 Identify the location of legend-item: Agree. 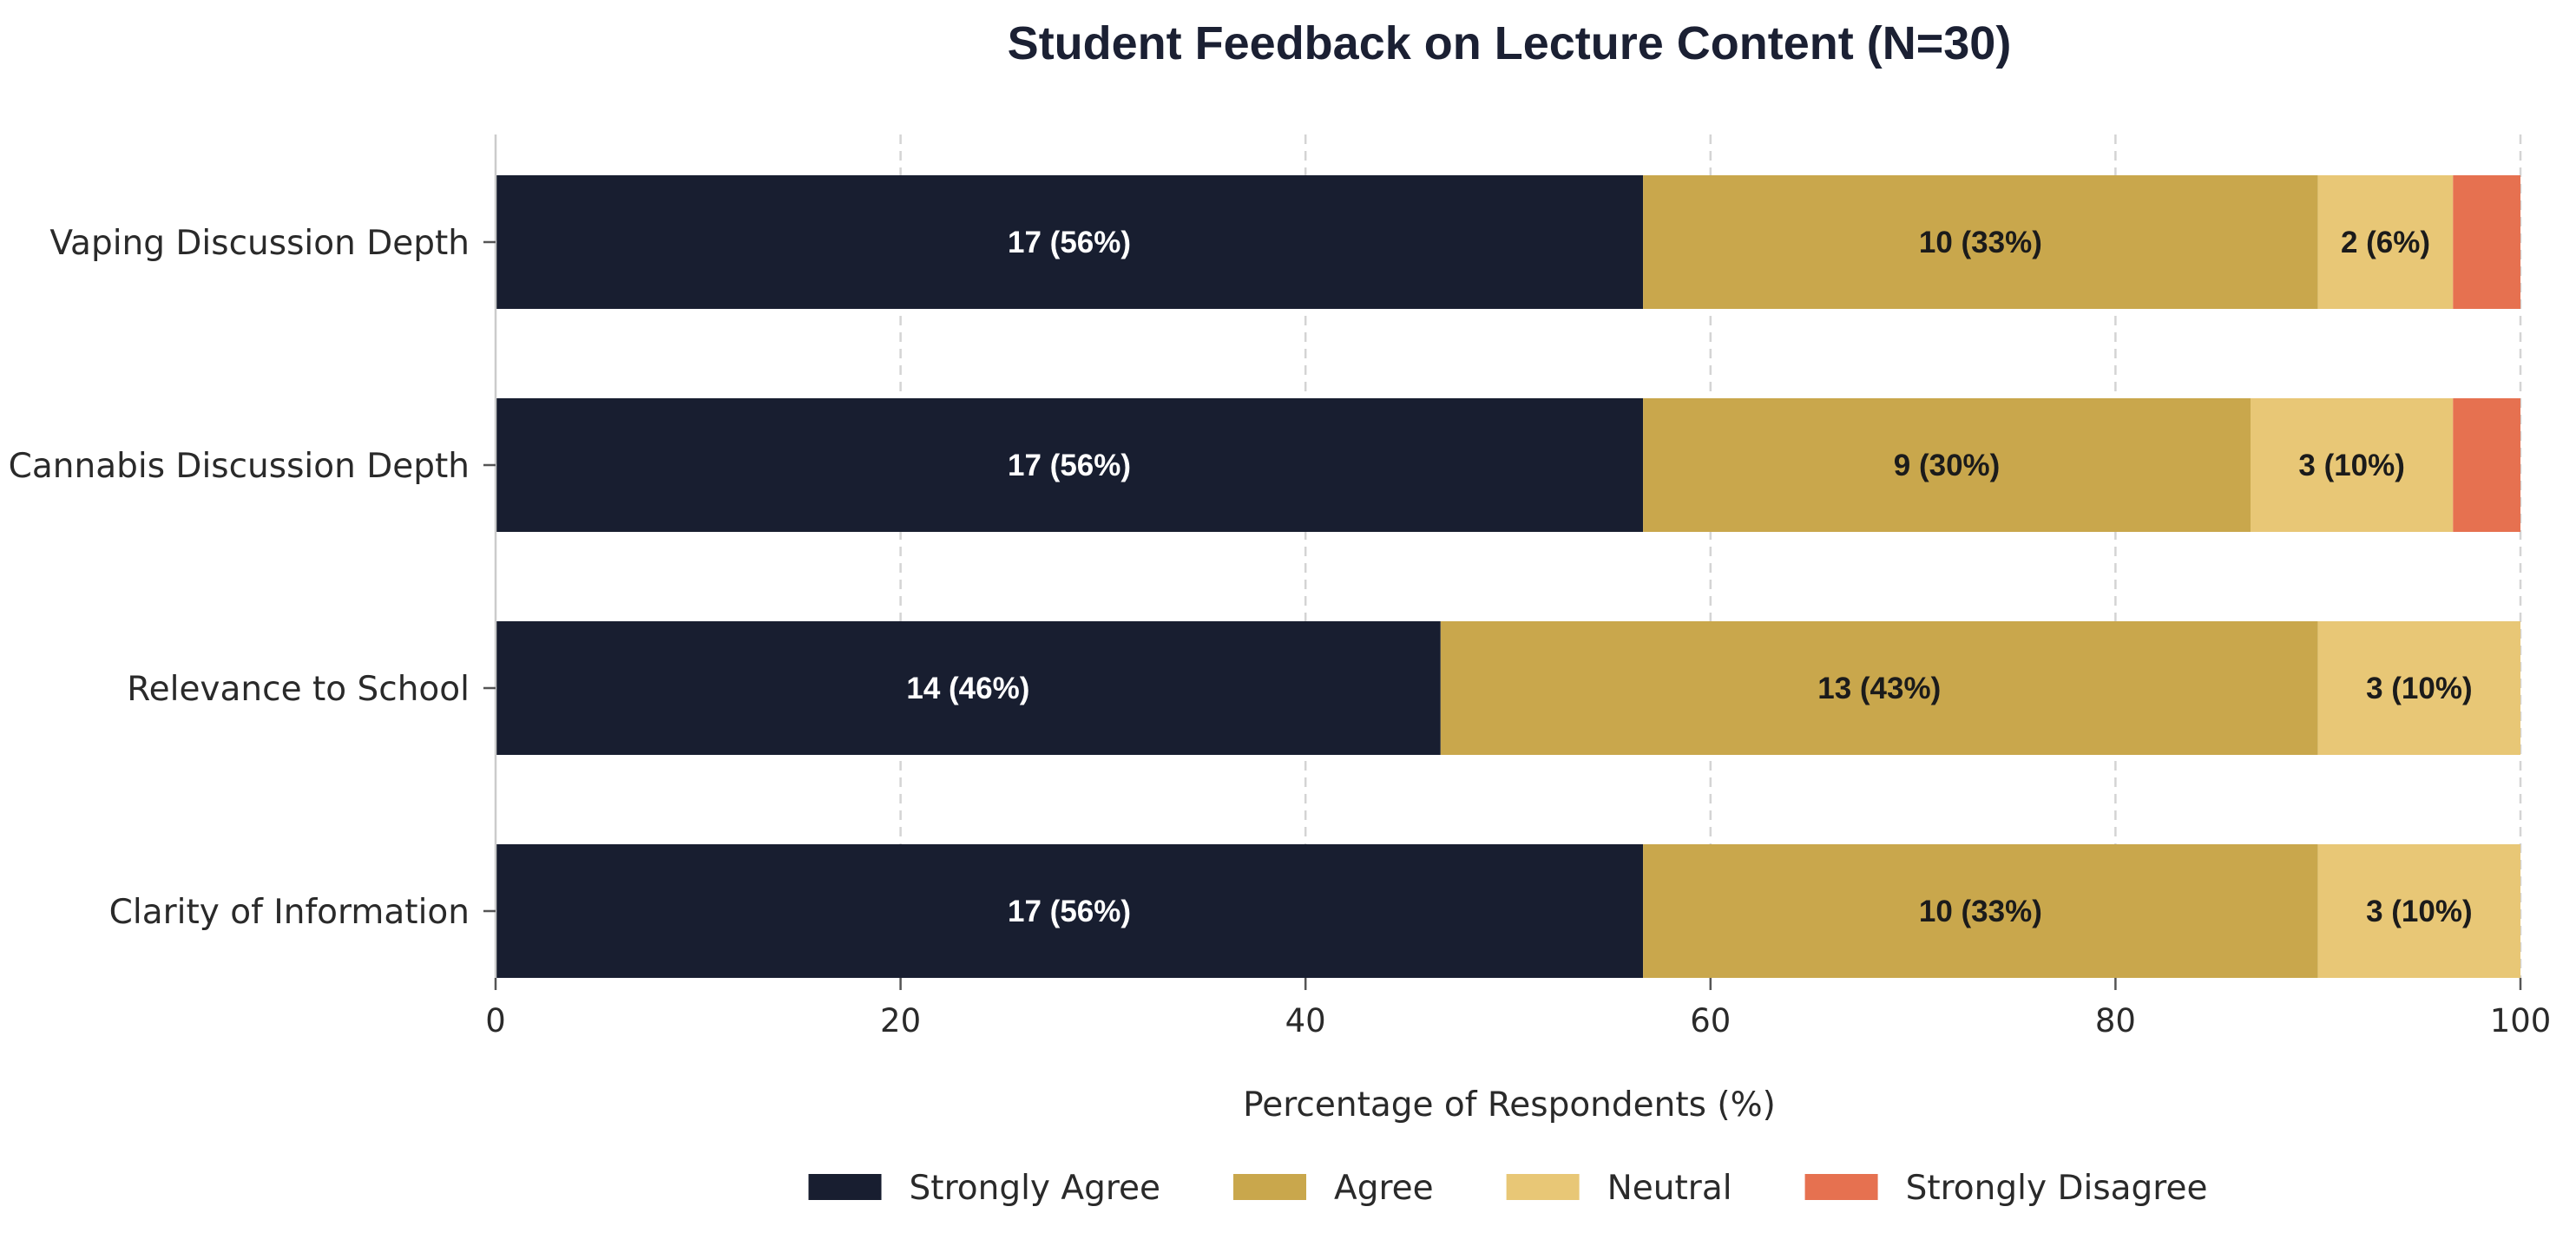
(1333, 1188).